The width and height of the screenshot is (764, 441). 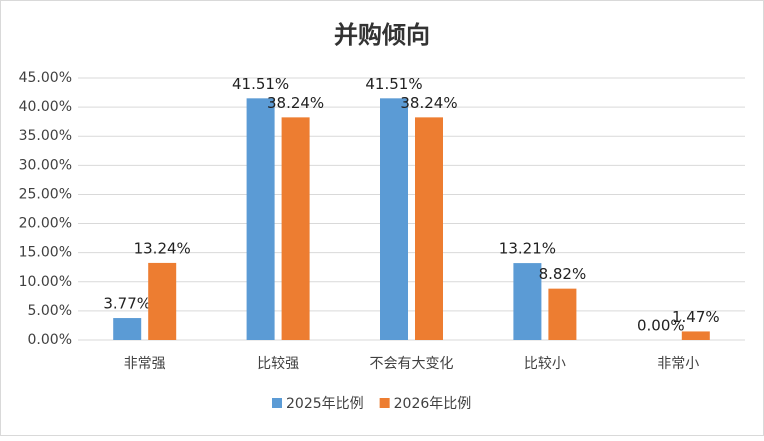 I want to click on y-tick-label: 30.00%, so click(x=45, y=165).